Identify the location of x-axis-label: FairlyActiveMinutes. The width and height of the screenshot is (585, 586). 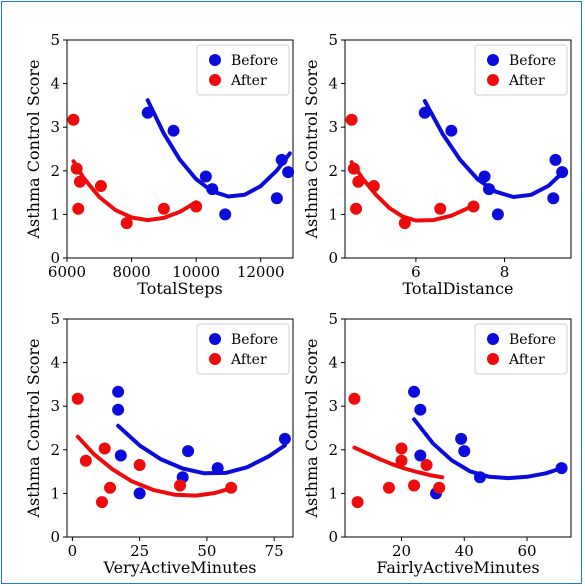
(457, 567).